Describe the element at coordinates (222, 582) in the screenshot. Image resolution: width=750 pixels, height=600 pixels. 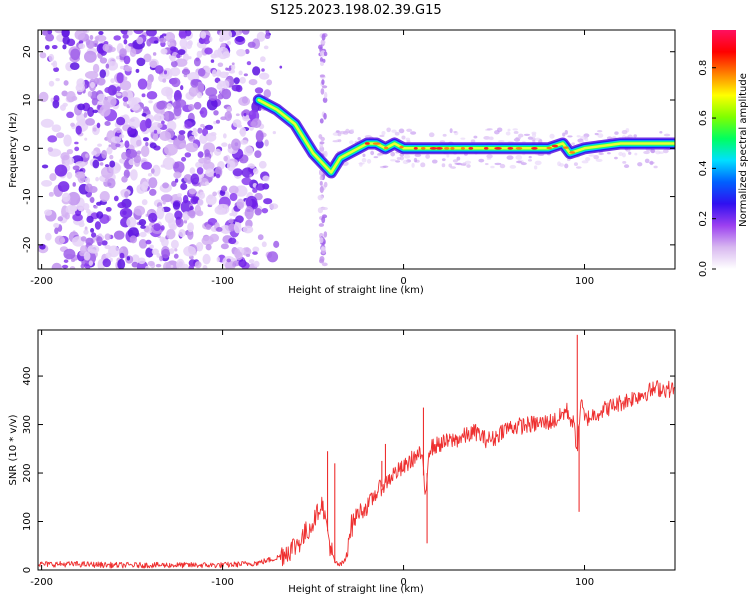
I see `x-tick-label: -100` at that location.